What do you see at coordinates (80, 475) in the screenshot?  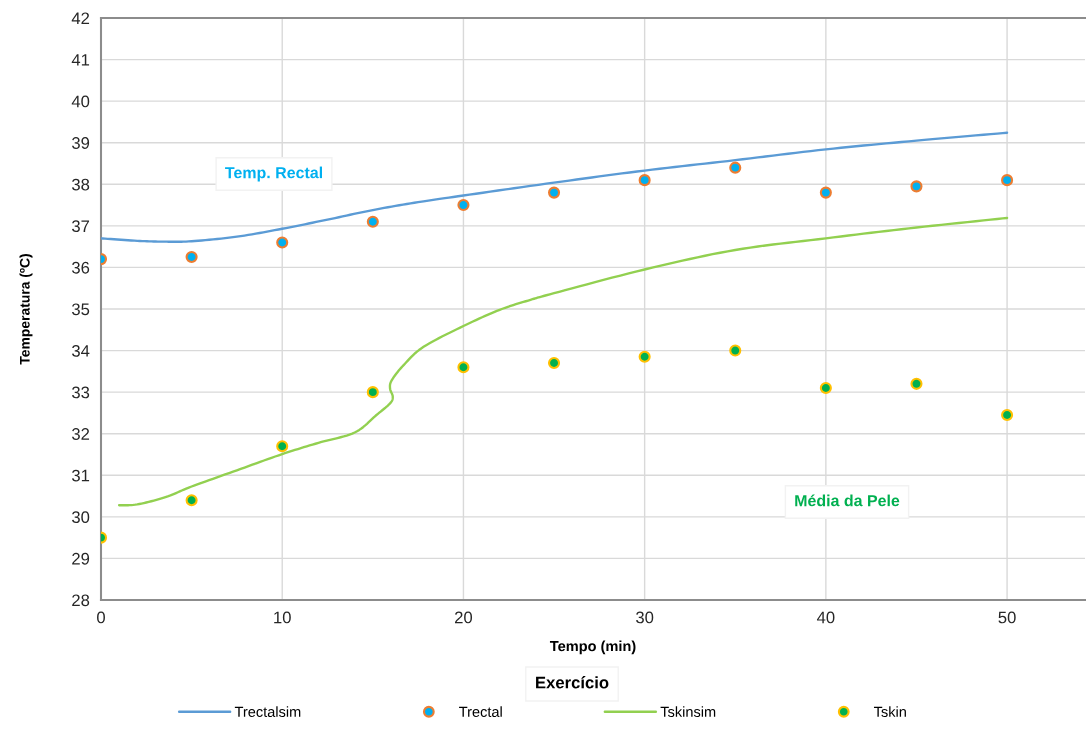 I see `y-tick-label: 31` at bounding box center [80, 475].